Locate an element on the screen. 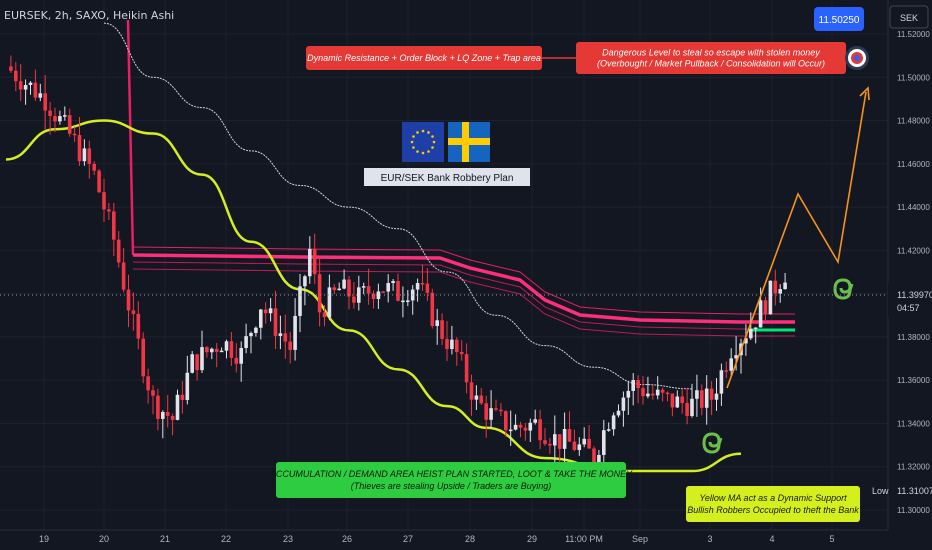 The width and height of the screenshot is (932, 550). time-tick: 23 is located at coordinates (288, 539).